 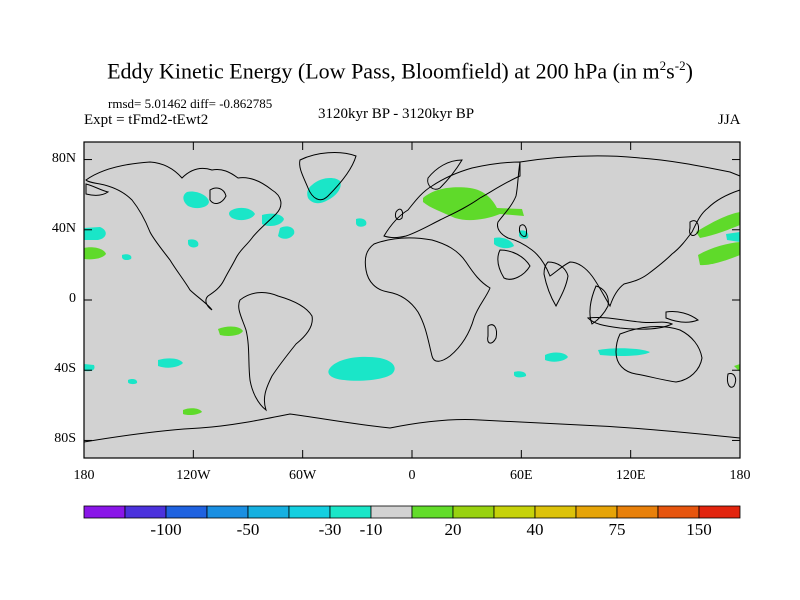 I want to click on colorbar, so click(x=412, y=512).